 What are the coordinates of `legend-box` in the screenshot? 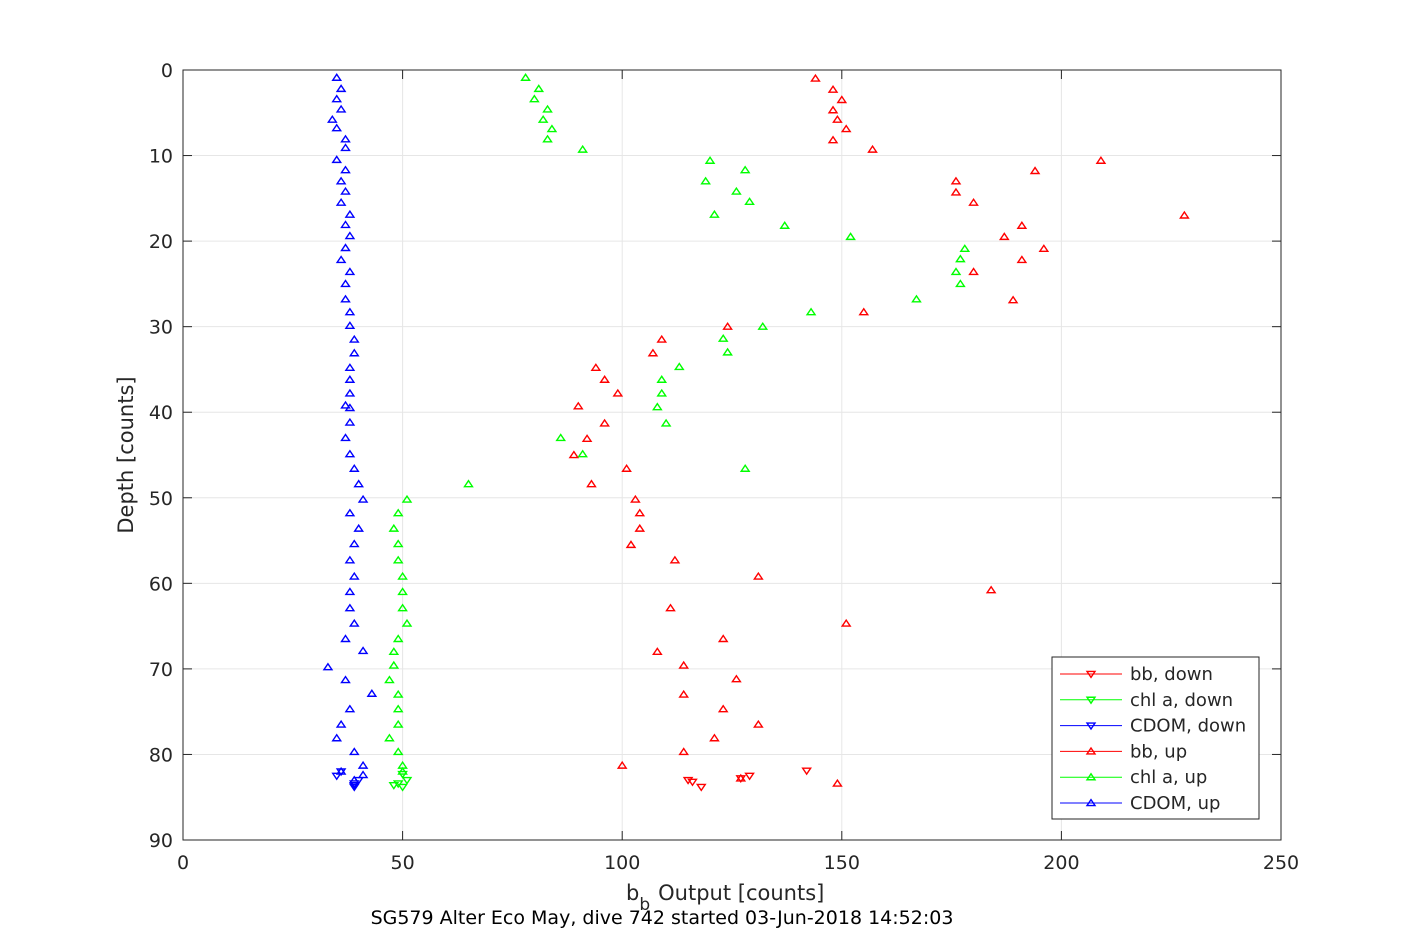 It's located at (1155, 738).